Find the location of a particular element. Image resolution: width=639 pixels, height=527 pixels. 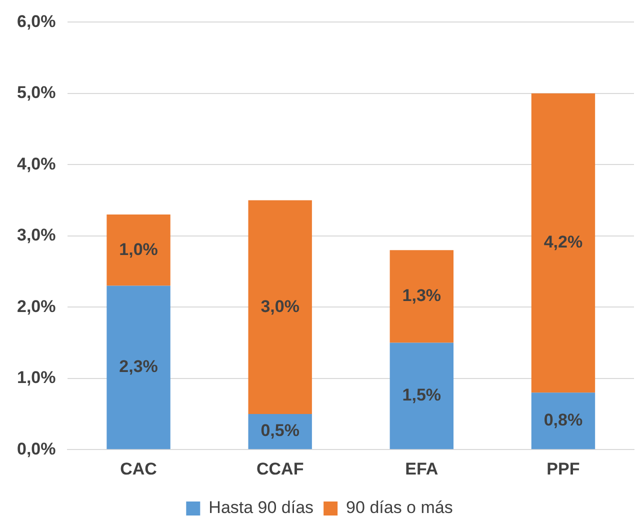

legend-label: 90 días o más is located at coordinates (399, 508).